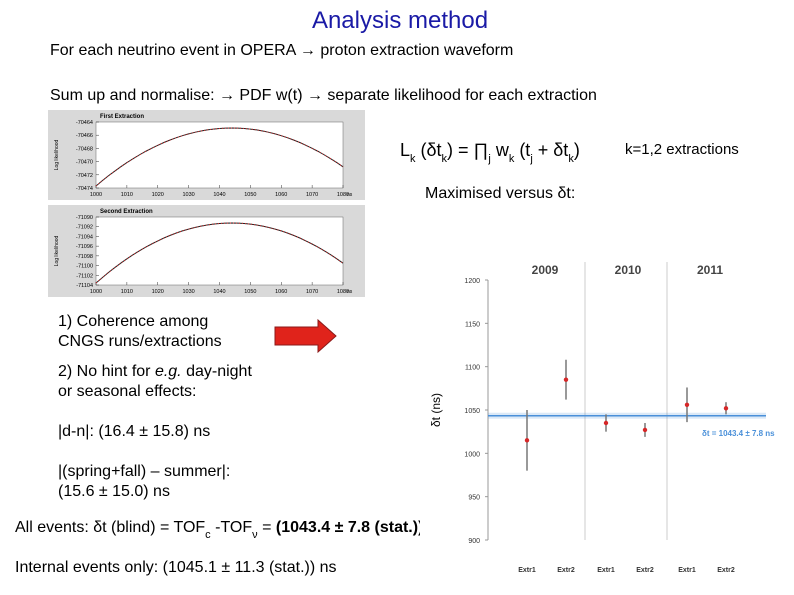  I want to click on slide-title: Analysis method, so click(400, 20).